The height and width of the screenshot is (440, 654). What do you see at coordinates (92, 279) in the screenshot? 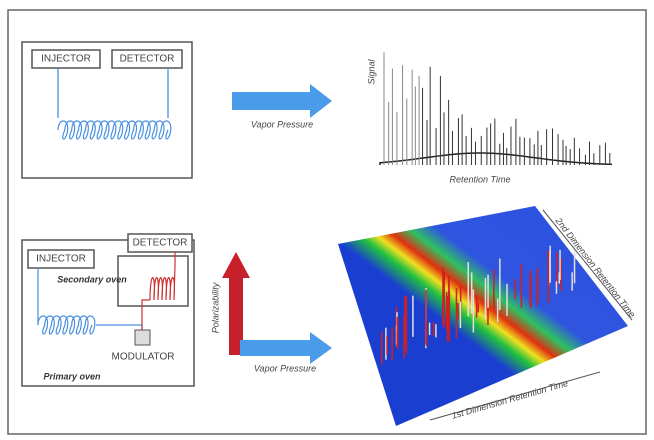
I see `secondary-oven-label: Secondary oven` at bounding box center [92, 279].